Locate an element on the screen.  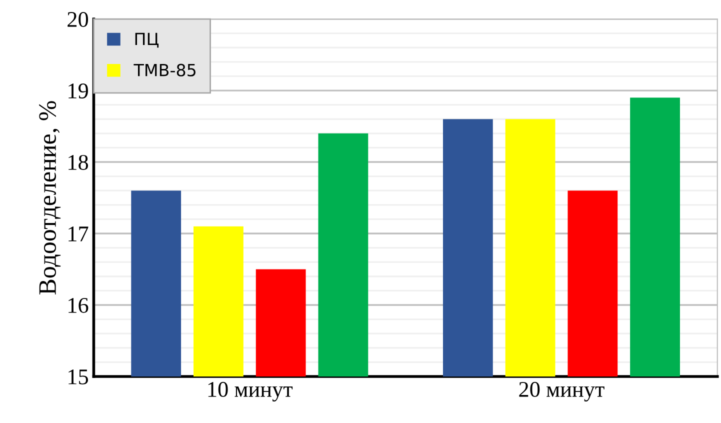
y-tick-label: 19 is located at coordinates (78, 91).